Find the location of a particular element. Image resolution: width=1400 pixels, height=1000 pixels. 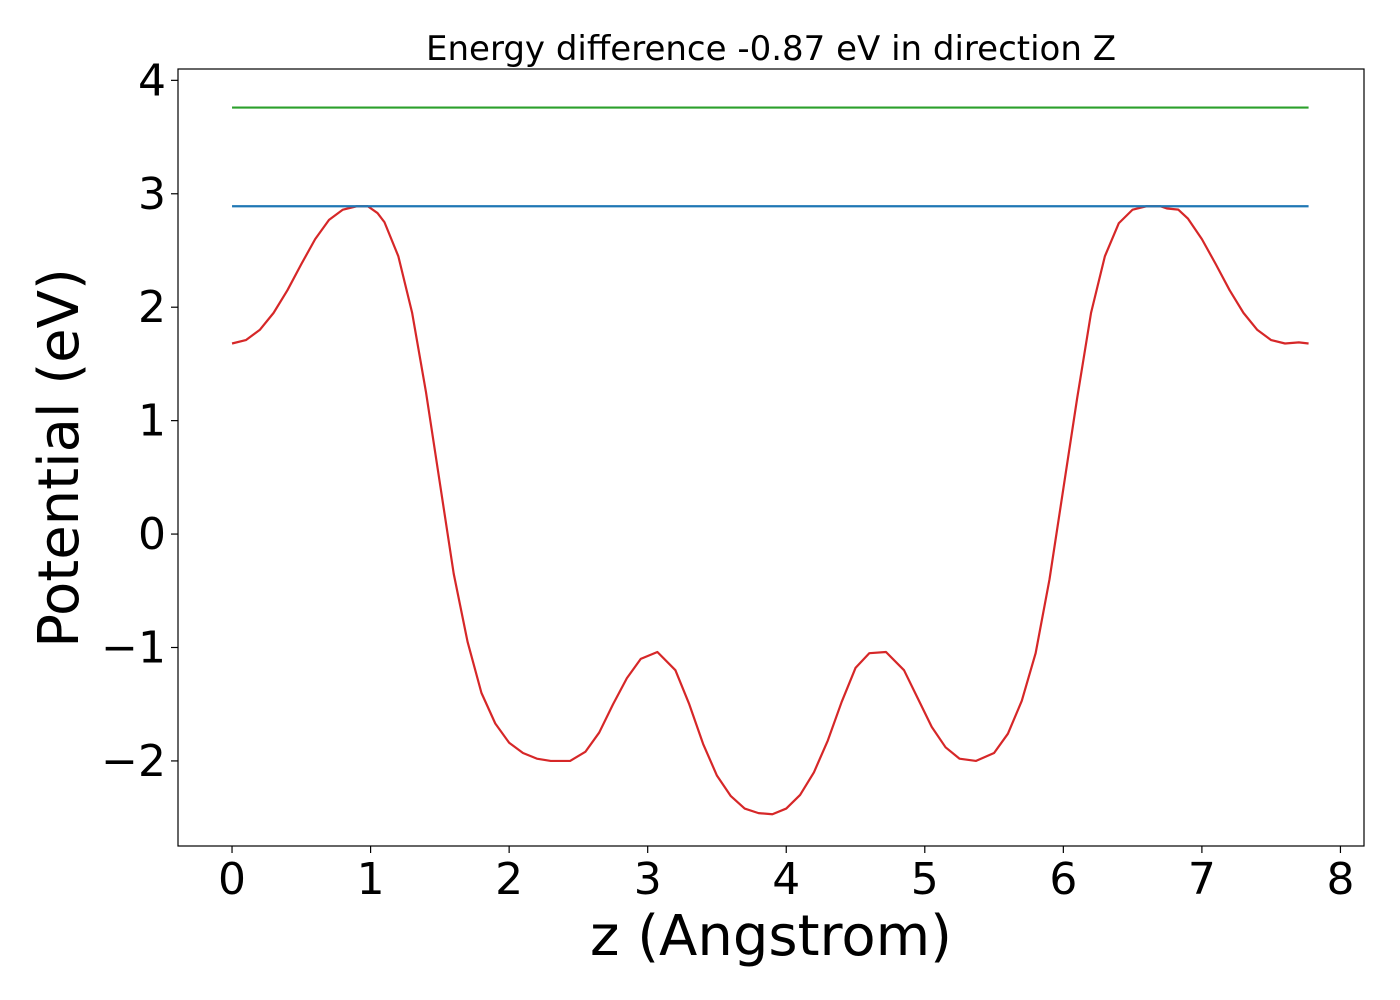

x-tick-label: 0 is located at coordinates (232, 879).